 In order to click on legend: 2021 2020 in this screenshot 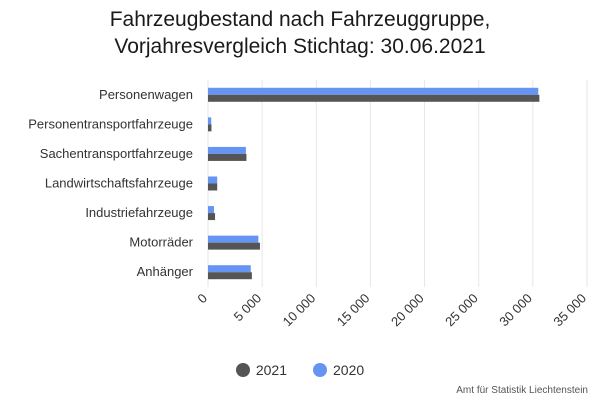, I will do `click(300, 370)`.